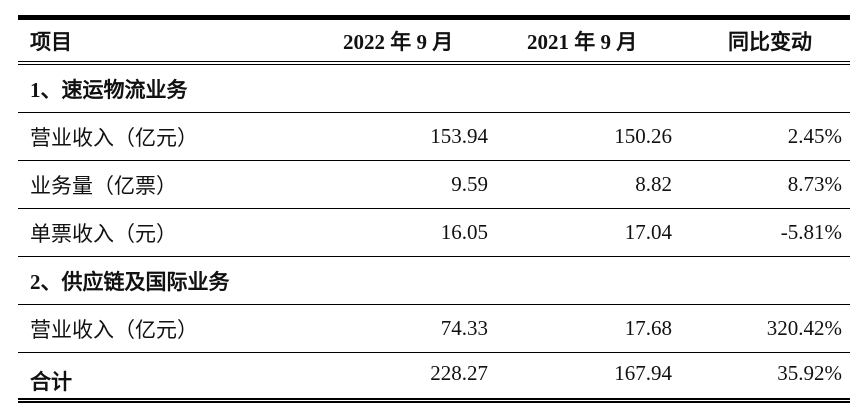 The height and width of the screenshot is (417, 868). I want to click on row-label: 业务量（亿票）, so click(103, 185).